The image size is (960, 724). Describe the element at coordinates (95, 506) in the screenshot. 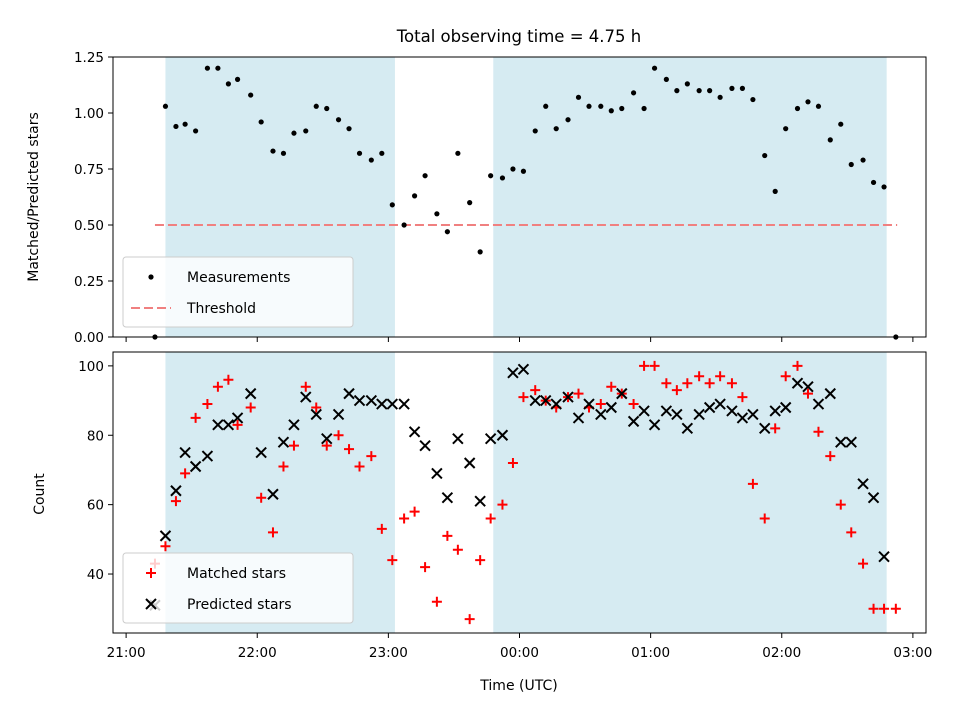

I see `y-tick-label: 60` at that location.